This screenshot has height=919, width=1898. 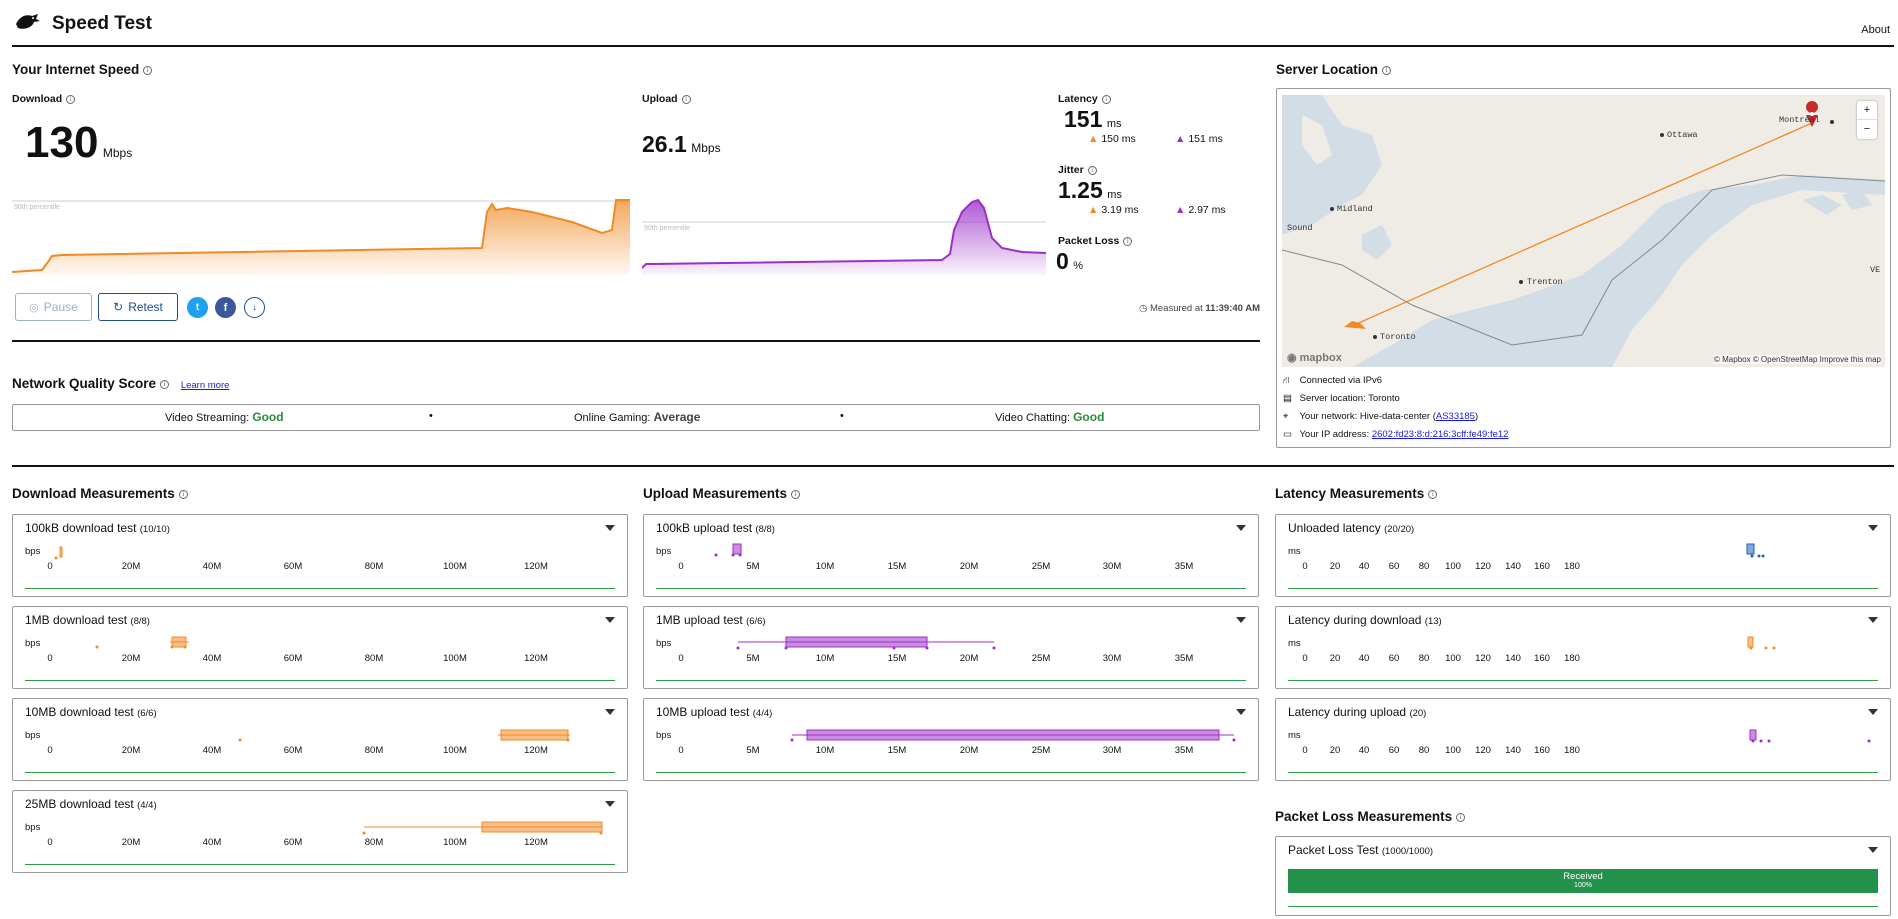 What do you see at coordinates (82, 69) in the screenshot?
I see `internet-speed-title: Your Internet Speed i` at bounding box center [82, 69].